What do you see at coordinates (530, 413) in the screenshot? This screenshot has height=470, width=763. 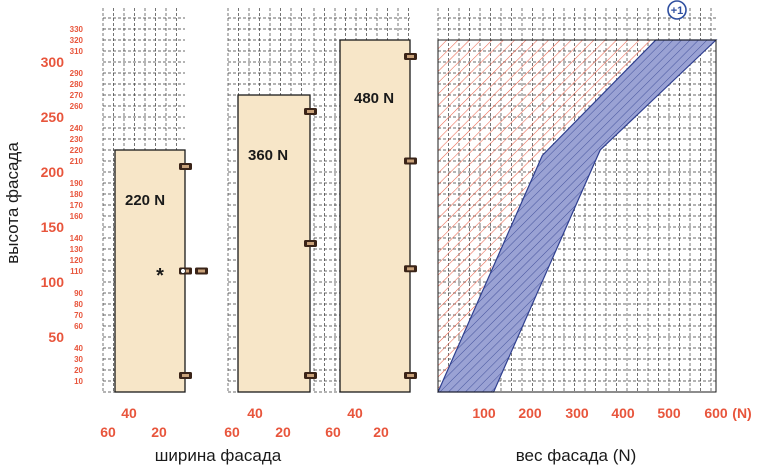 I see `weight-tick: 200` at bounding box center [530, 413].